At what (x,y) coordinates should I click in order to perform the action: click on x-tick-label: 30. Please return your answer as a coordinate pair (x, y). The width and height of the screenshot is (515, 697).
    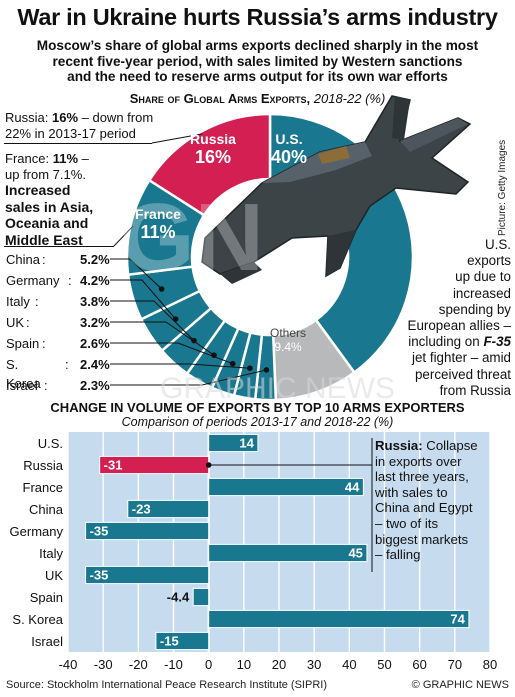
    Looking at the image, I should click on (314, 664).